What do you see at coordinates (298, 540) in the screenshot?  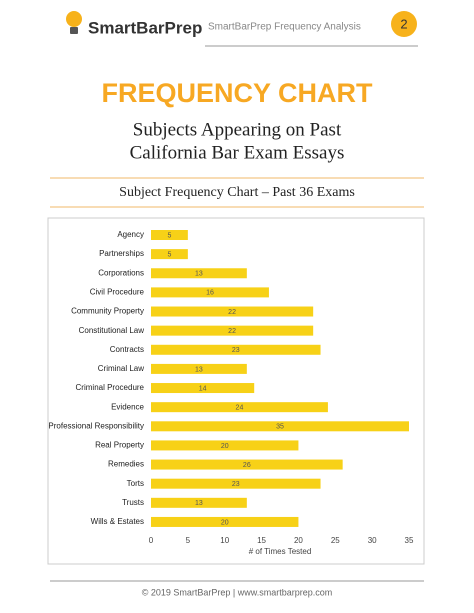 I see `x-tick-label: 20` at bounding box center [298, 540].